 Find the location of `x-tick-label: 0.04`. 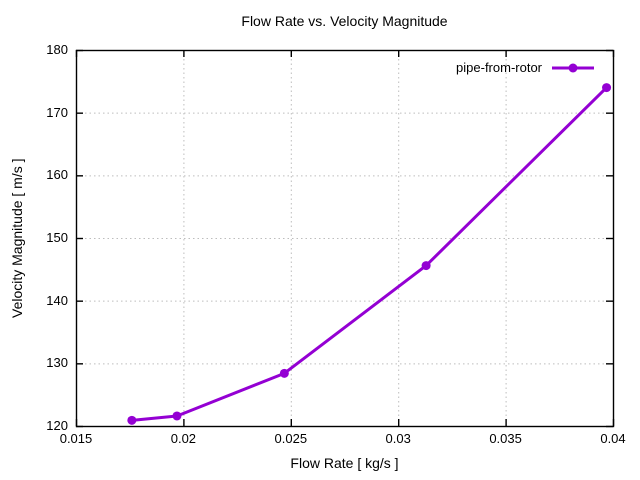

x-tick-label: 0.04 is located at coordinates (613, 438).